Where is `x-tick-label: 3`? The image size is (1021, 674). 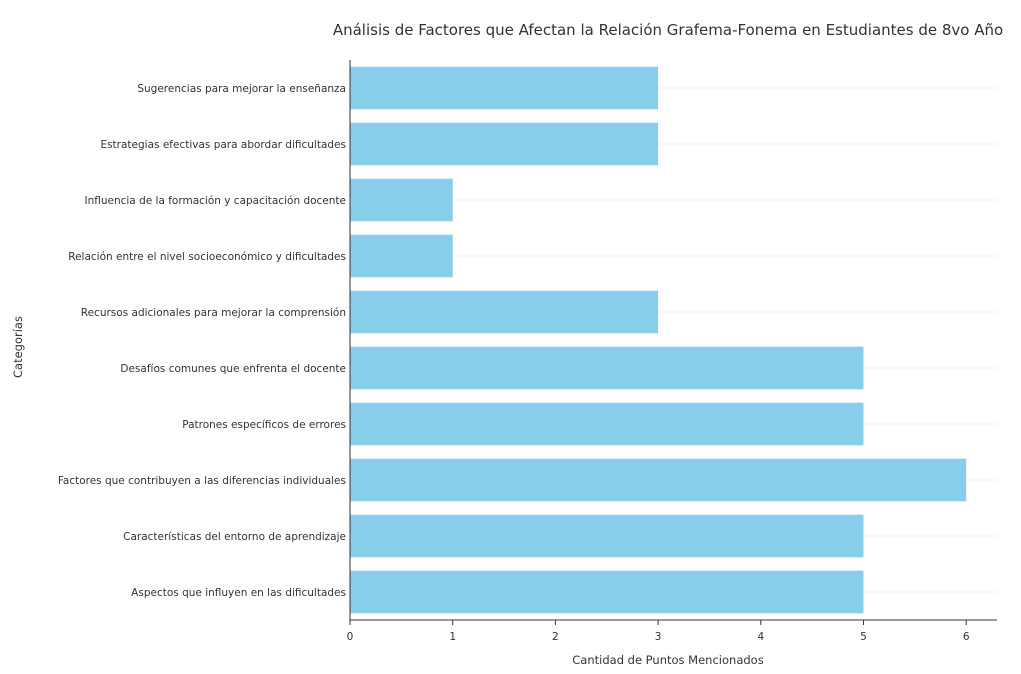 x-tick-label: 3 is located at coordinates (658, 637).